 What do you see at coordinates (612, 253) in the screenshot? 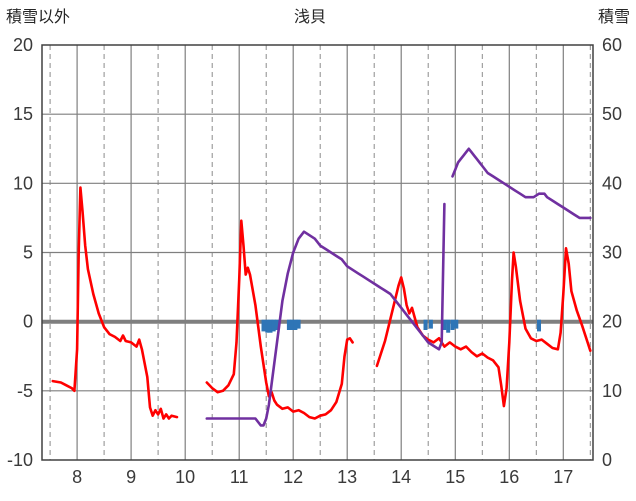
I see `svg-text: 30` at bounding box center [612, 253].